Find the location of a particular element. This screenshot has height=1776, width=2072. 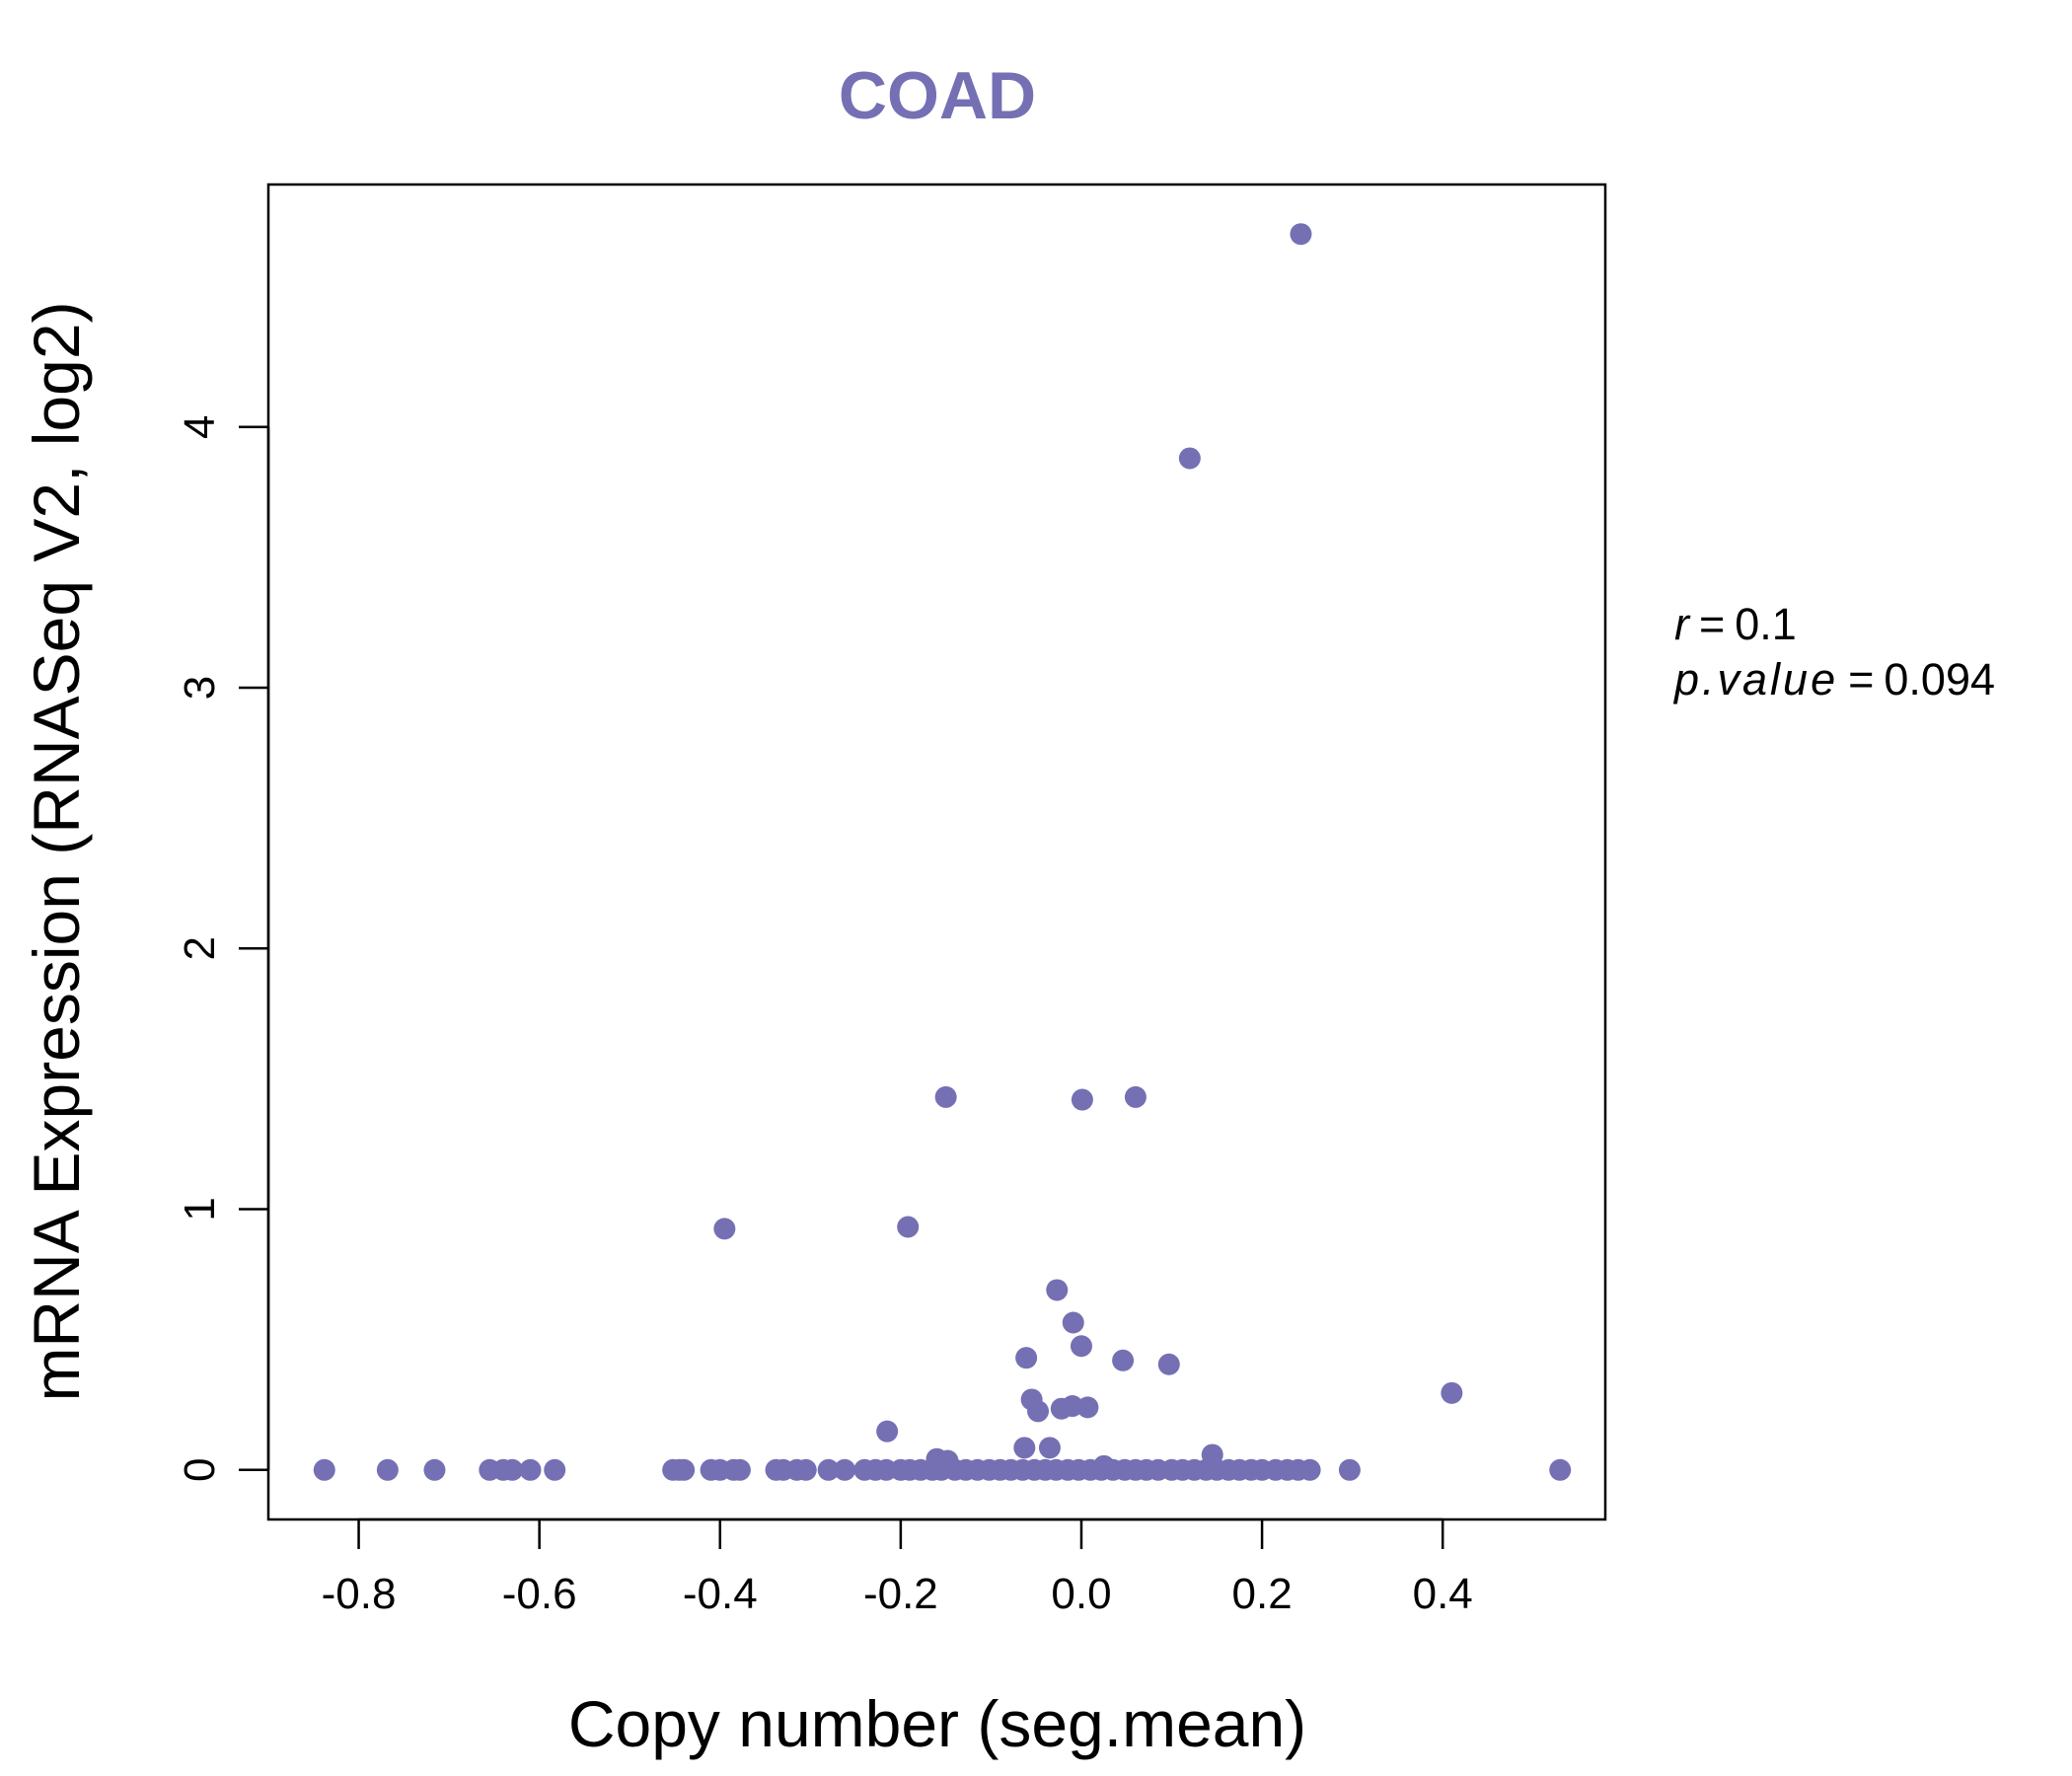

x-axis-label: Copy number (seg.mean) is located at coordinates (937, 1724).